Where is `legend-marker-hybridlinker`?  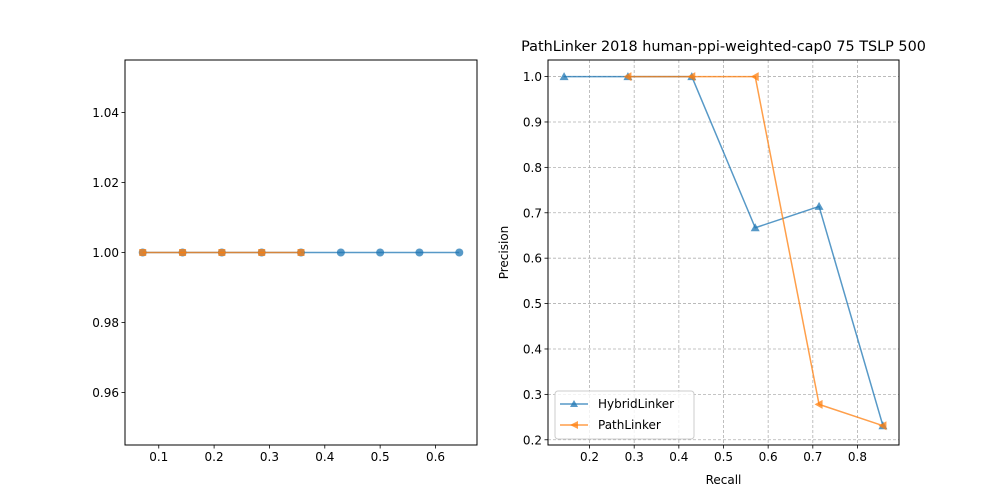 legend-marker-hybridlinker is located at coordinates (574, 403).